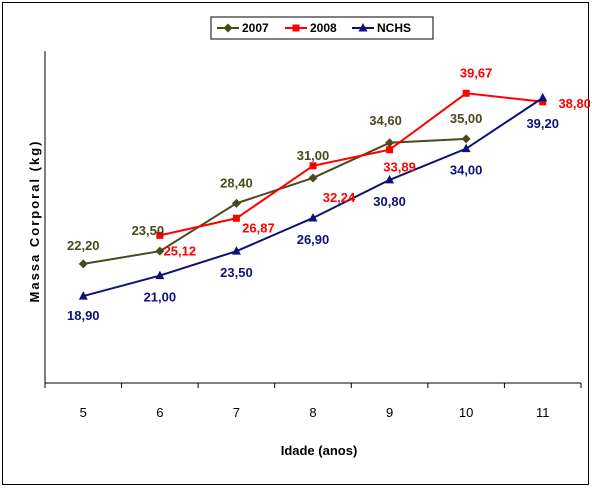 The height and width of the screenshot is (488, 592). I want to click on data-label: 34,00, so click(466, 170).